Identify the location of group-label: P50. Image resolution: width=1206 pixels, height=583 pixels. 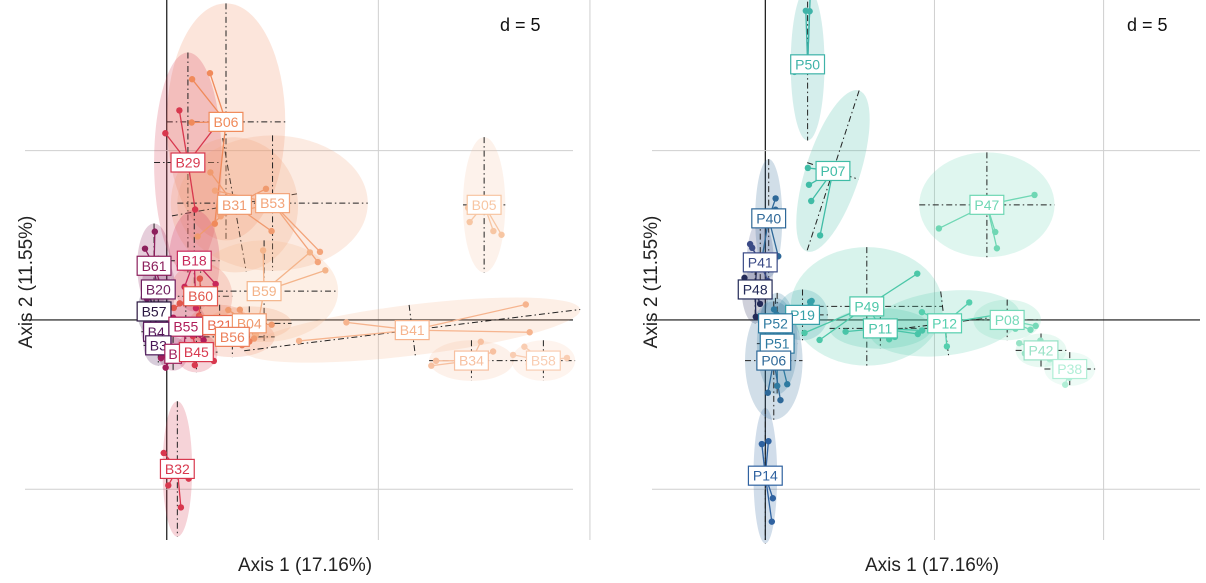
(808, 64).